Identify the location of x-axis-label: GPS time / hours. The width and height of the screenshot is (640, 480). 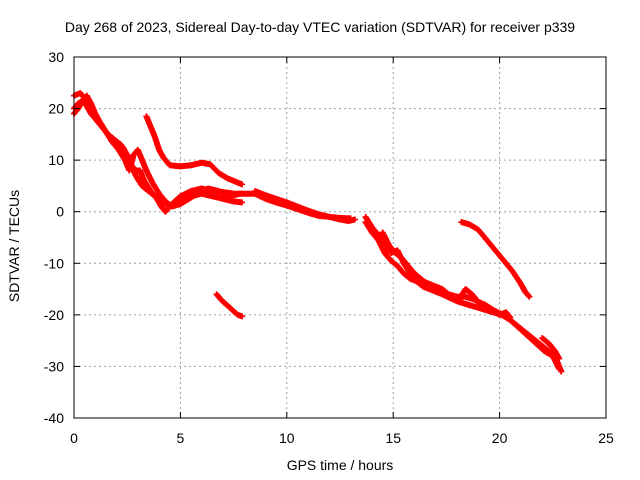
(340, 465).